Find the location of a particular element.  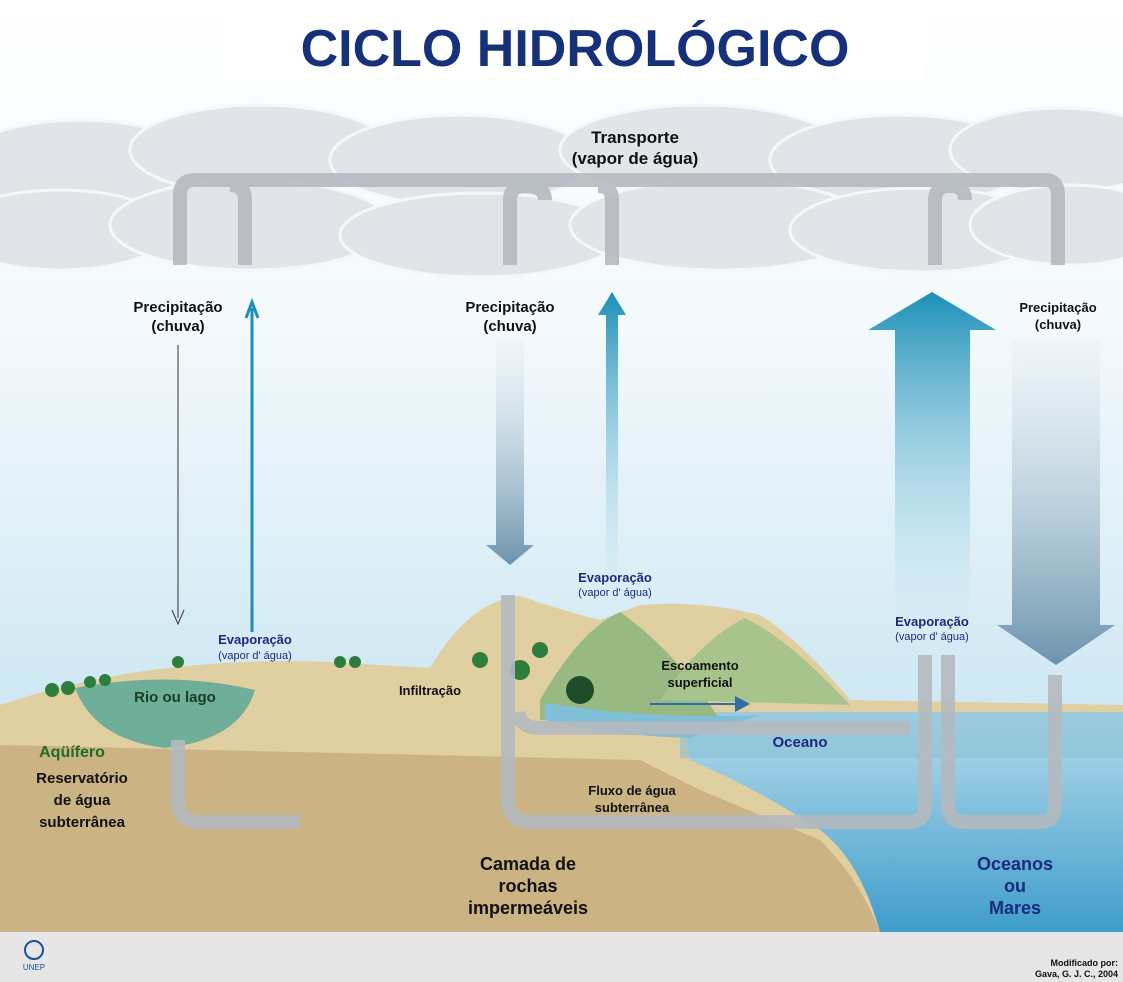

rock-layer is located at coordinates (440, 838).